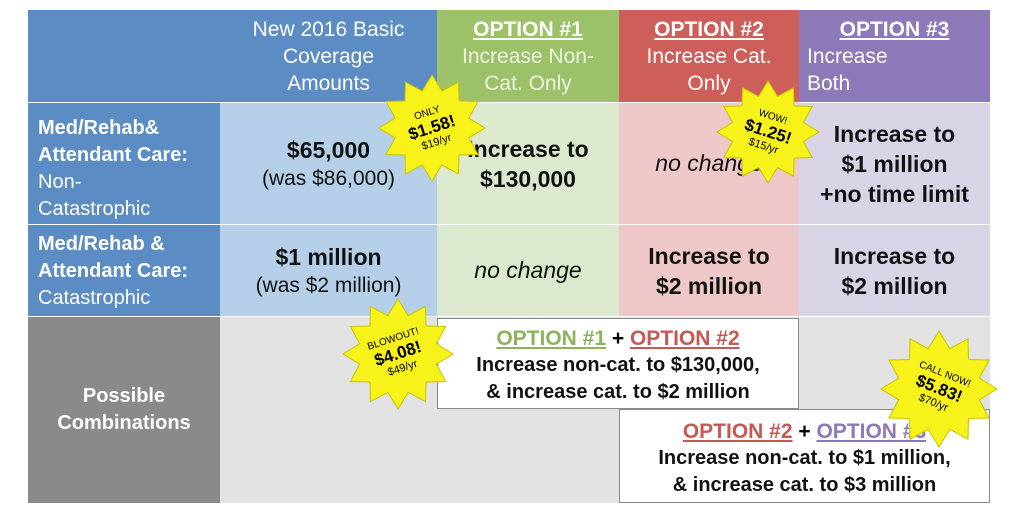 Image resolution: width=1018 pixels, height=513 pixels. Describe the element at coordinates (124, 409) in the screenshot. I see `combinations-label: Possible Combinations` at that location.